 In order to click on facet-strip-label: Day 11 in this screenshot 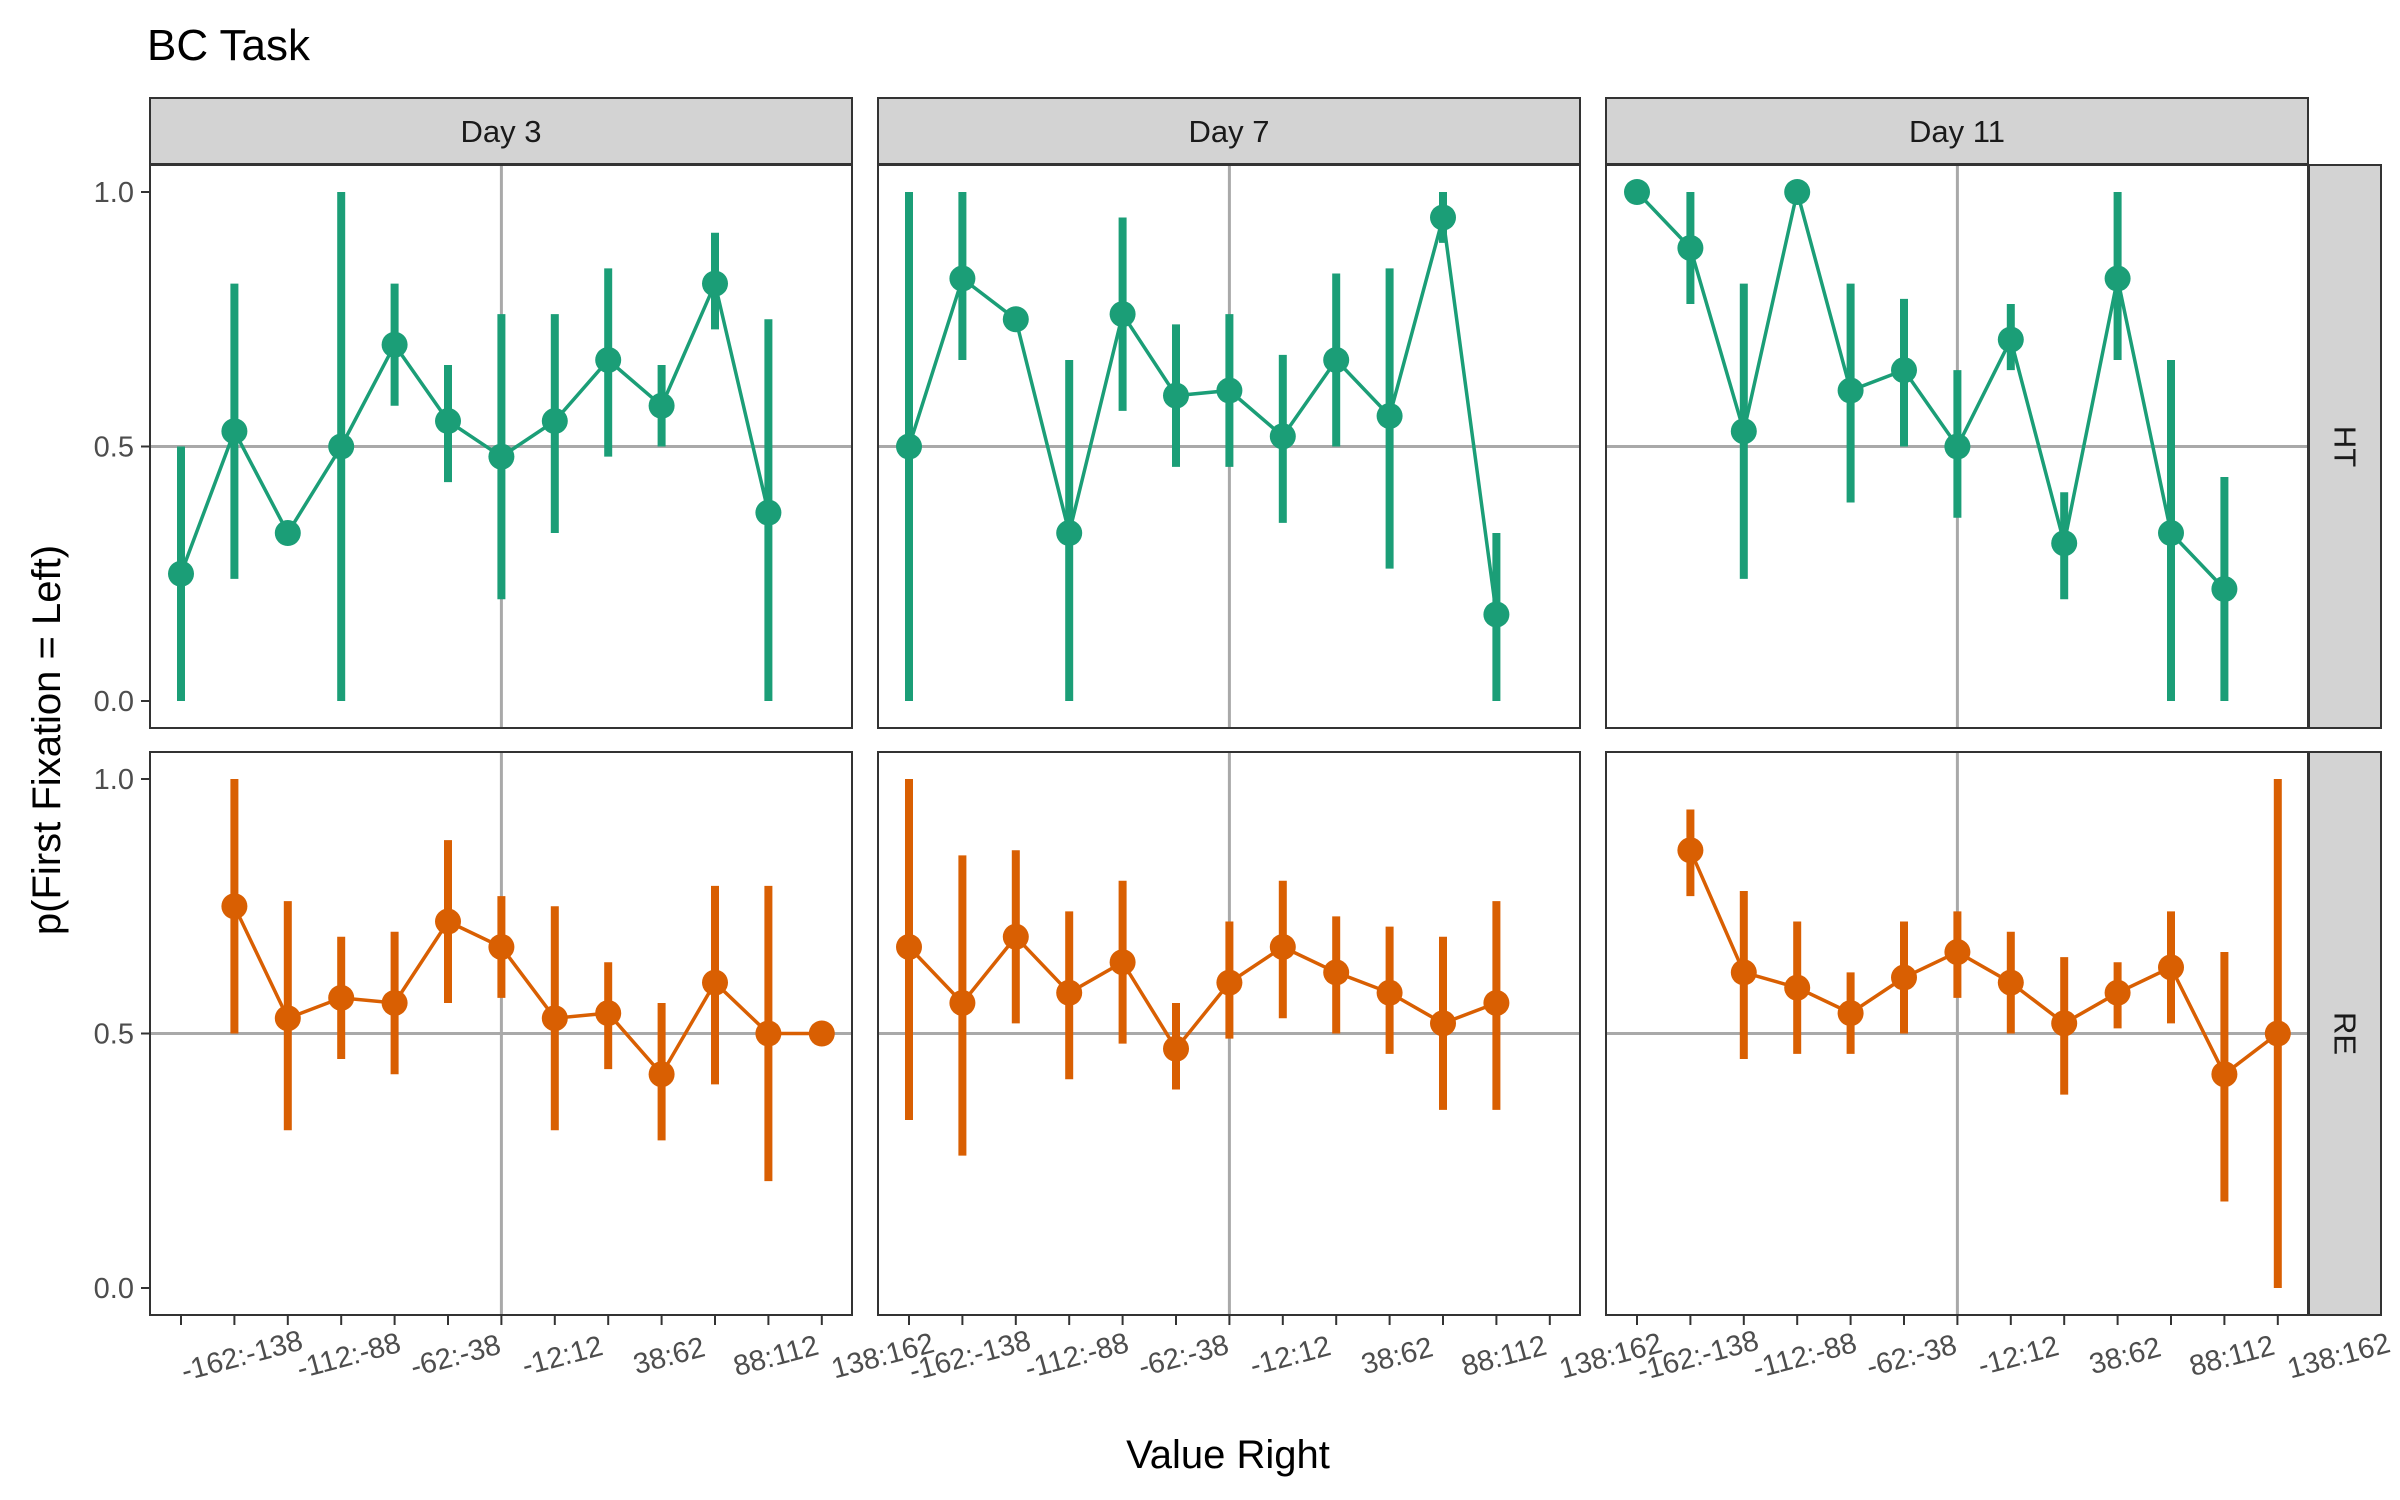, I will do `click(1957, 131)`.